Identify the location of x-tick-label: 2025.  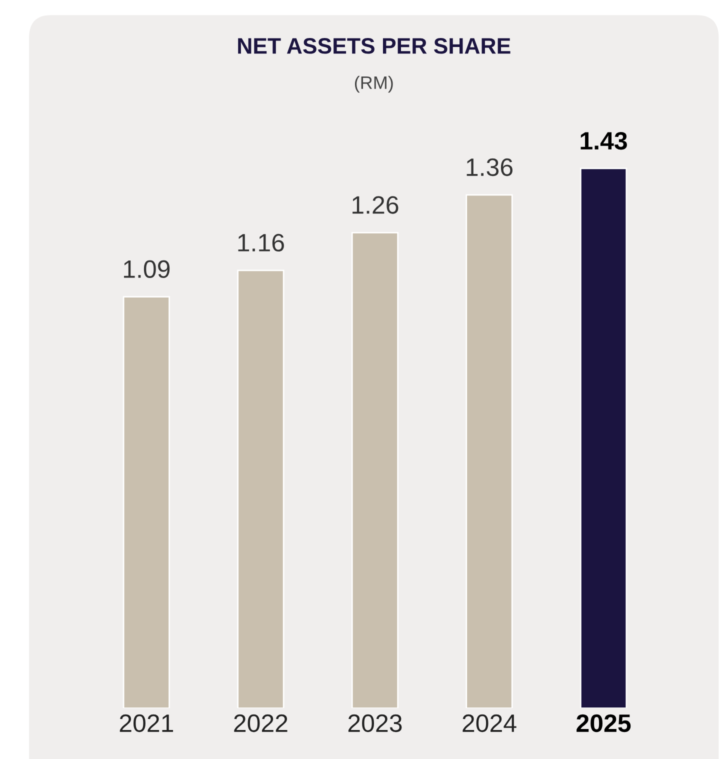
(603, 723).